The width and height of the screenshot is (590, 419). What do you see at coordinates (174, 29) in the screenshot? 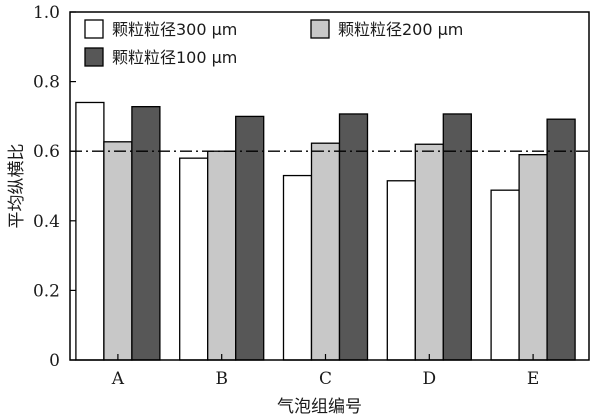
I see `legend-label-1: 颗粒粒径300 μm` at bounding box center [174, 29].